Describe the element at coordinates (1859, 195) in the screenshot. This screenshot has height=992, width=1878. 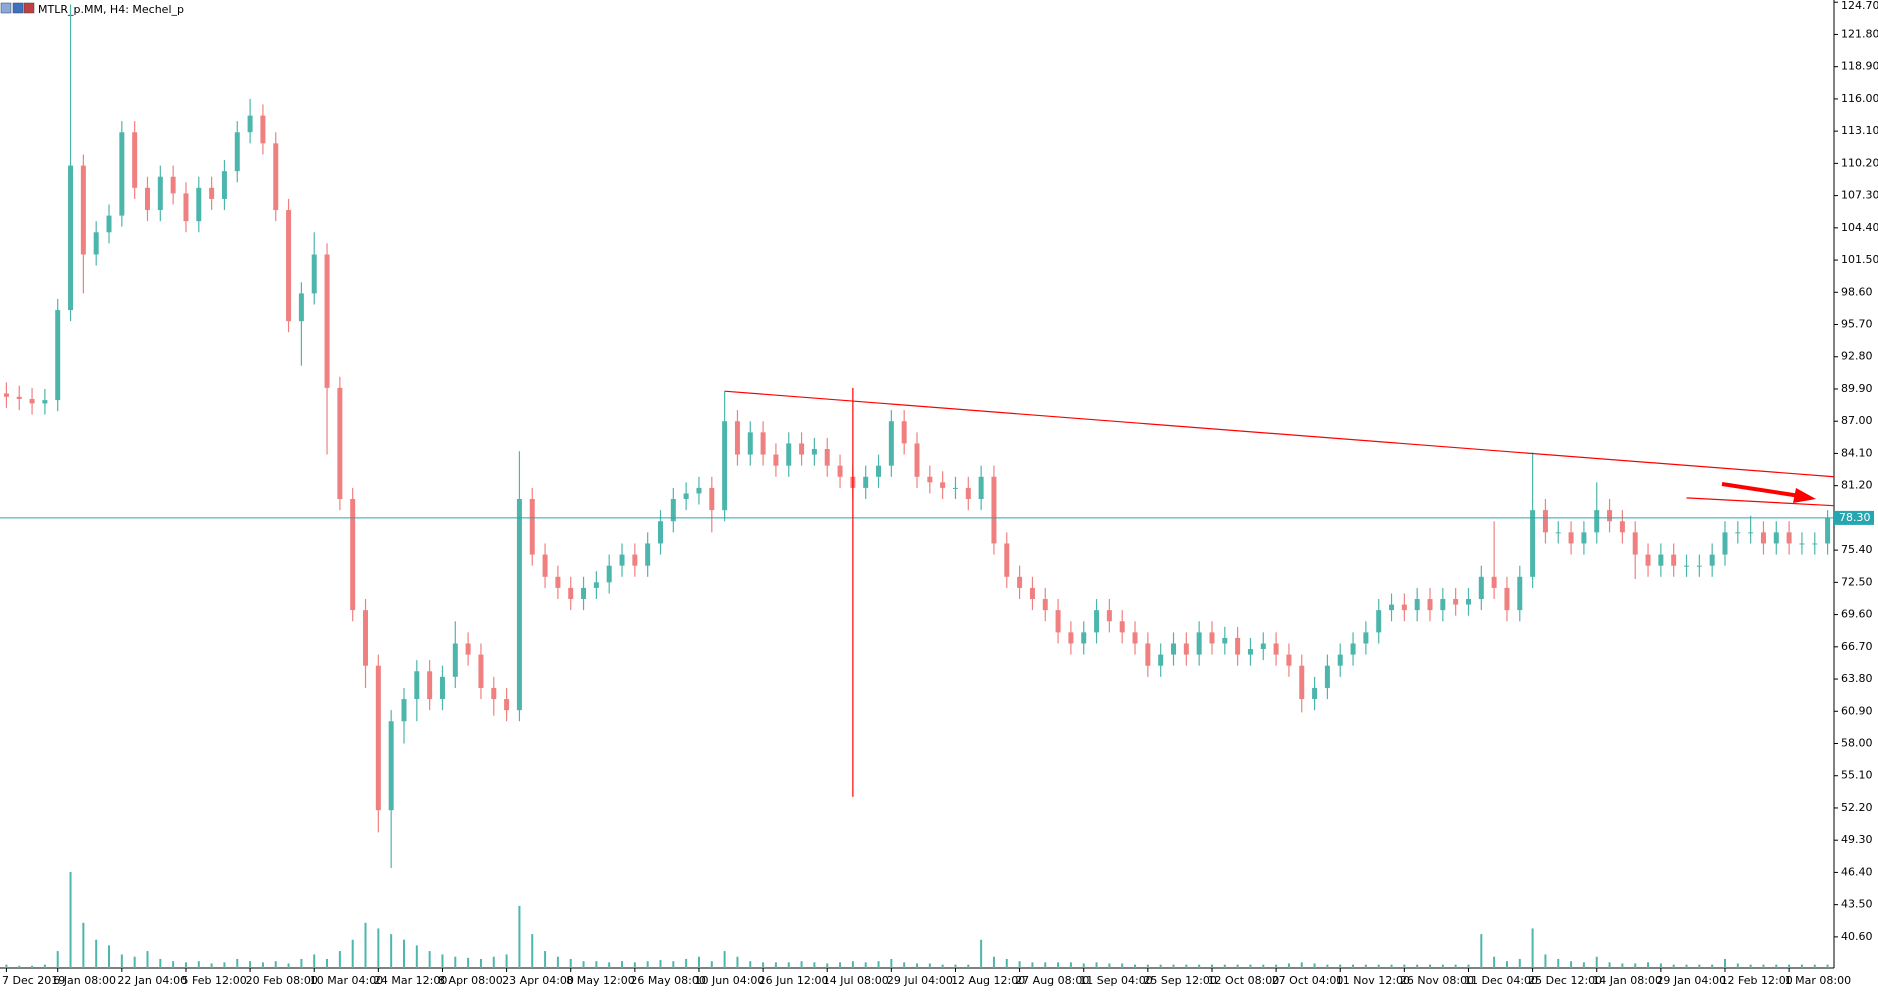
I see `y-tick-label: 107.30` at that location.